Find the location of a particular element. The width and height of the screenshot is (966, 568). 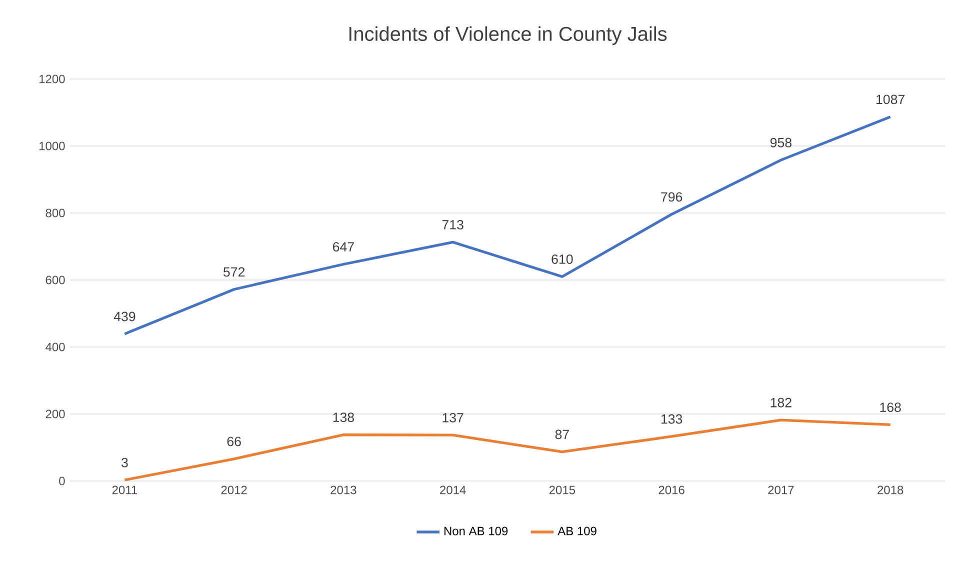

legend-label: AB 109 is located at coordinates (577, 531).